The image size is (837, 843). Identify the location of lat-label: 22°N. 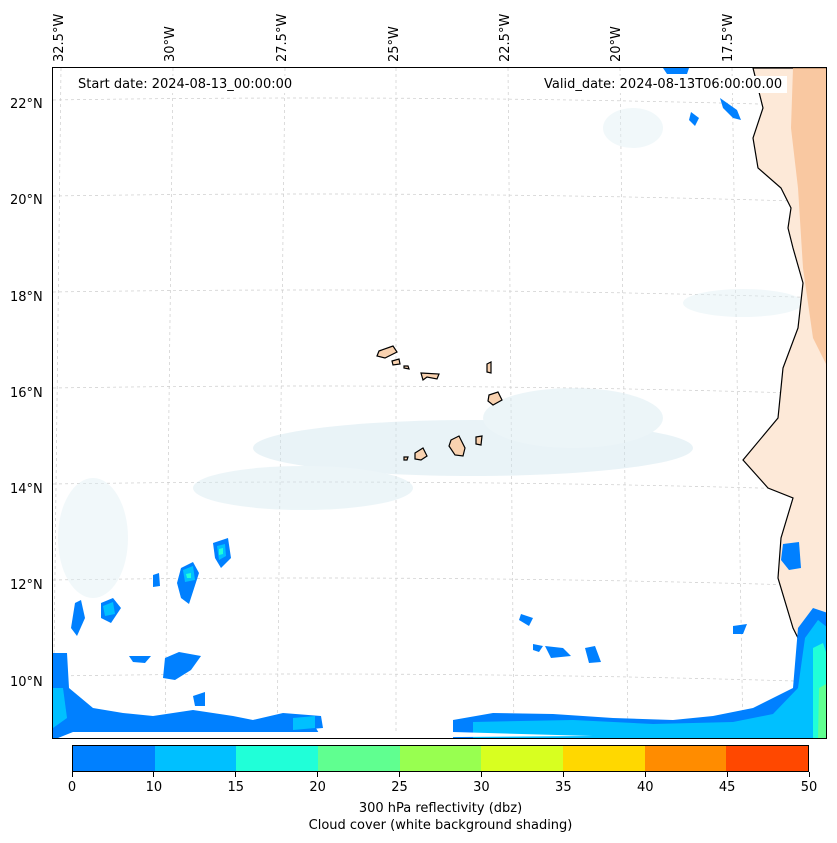
(26, 104).